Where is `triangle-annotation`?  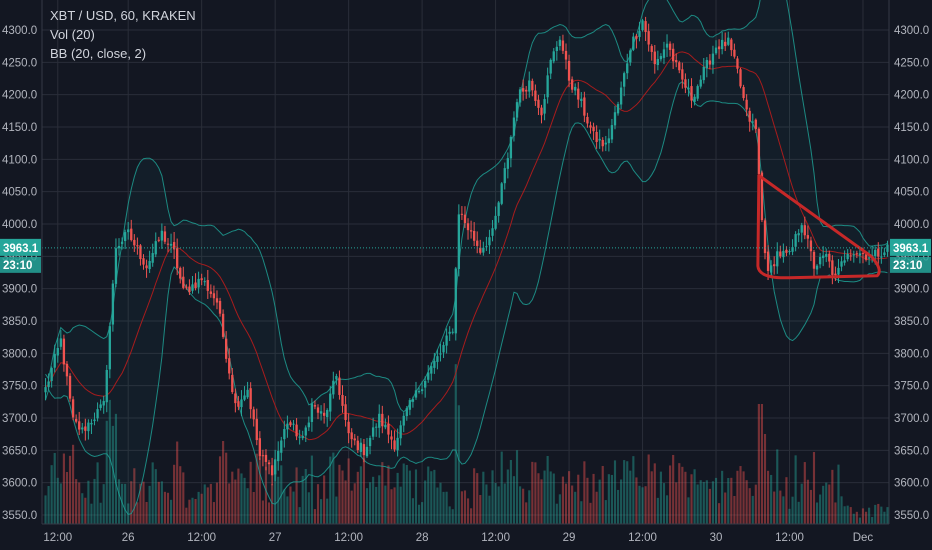 triangle-annotation is located at coordinates (818, 227).